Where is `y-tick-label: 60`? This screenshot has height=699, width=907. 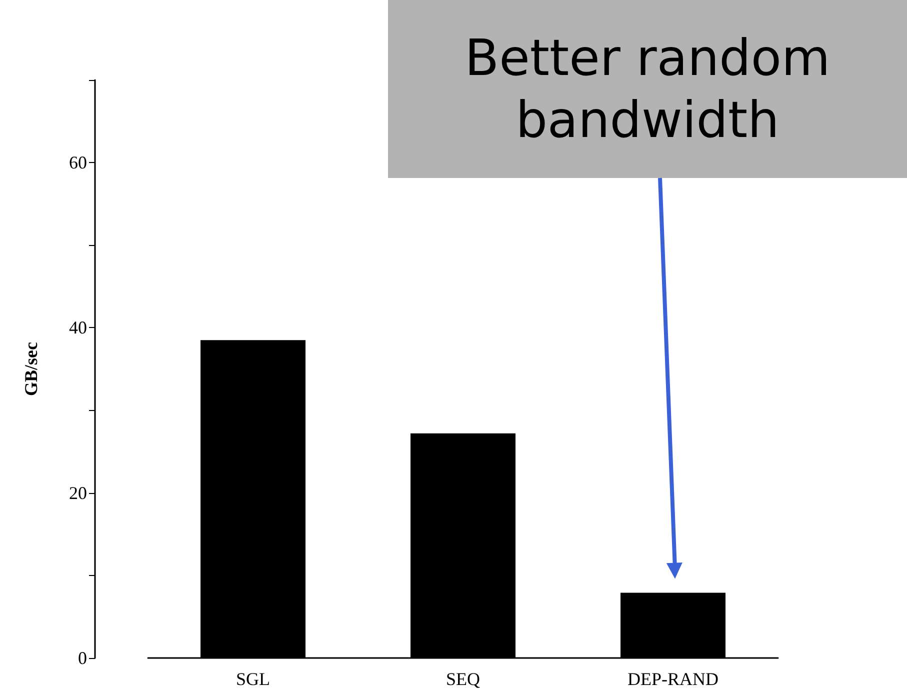 y-tick-label: 60 is located at coordinates (78, 162).